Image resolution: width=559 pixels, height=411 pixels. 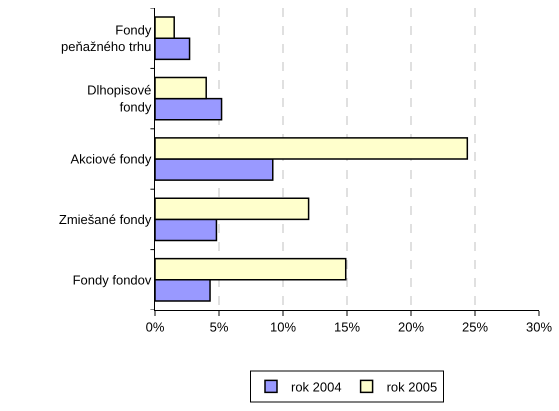 What do you see at coordinates (112, 280) in the screenshot?
I see `y-tick-label: Fondy fondov` at bounding box center [112, 280].